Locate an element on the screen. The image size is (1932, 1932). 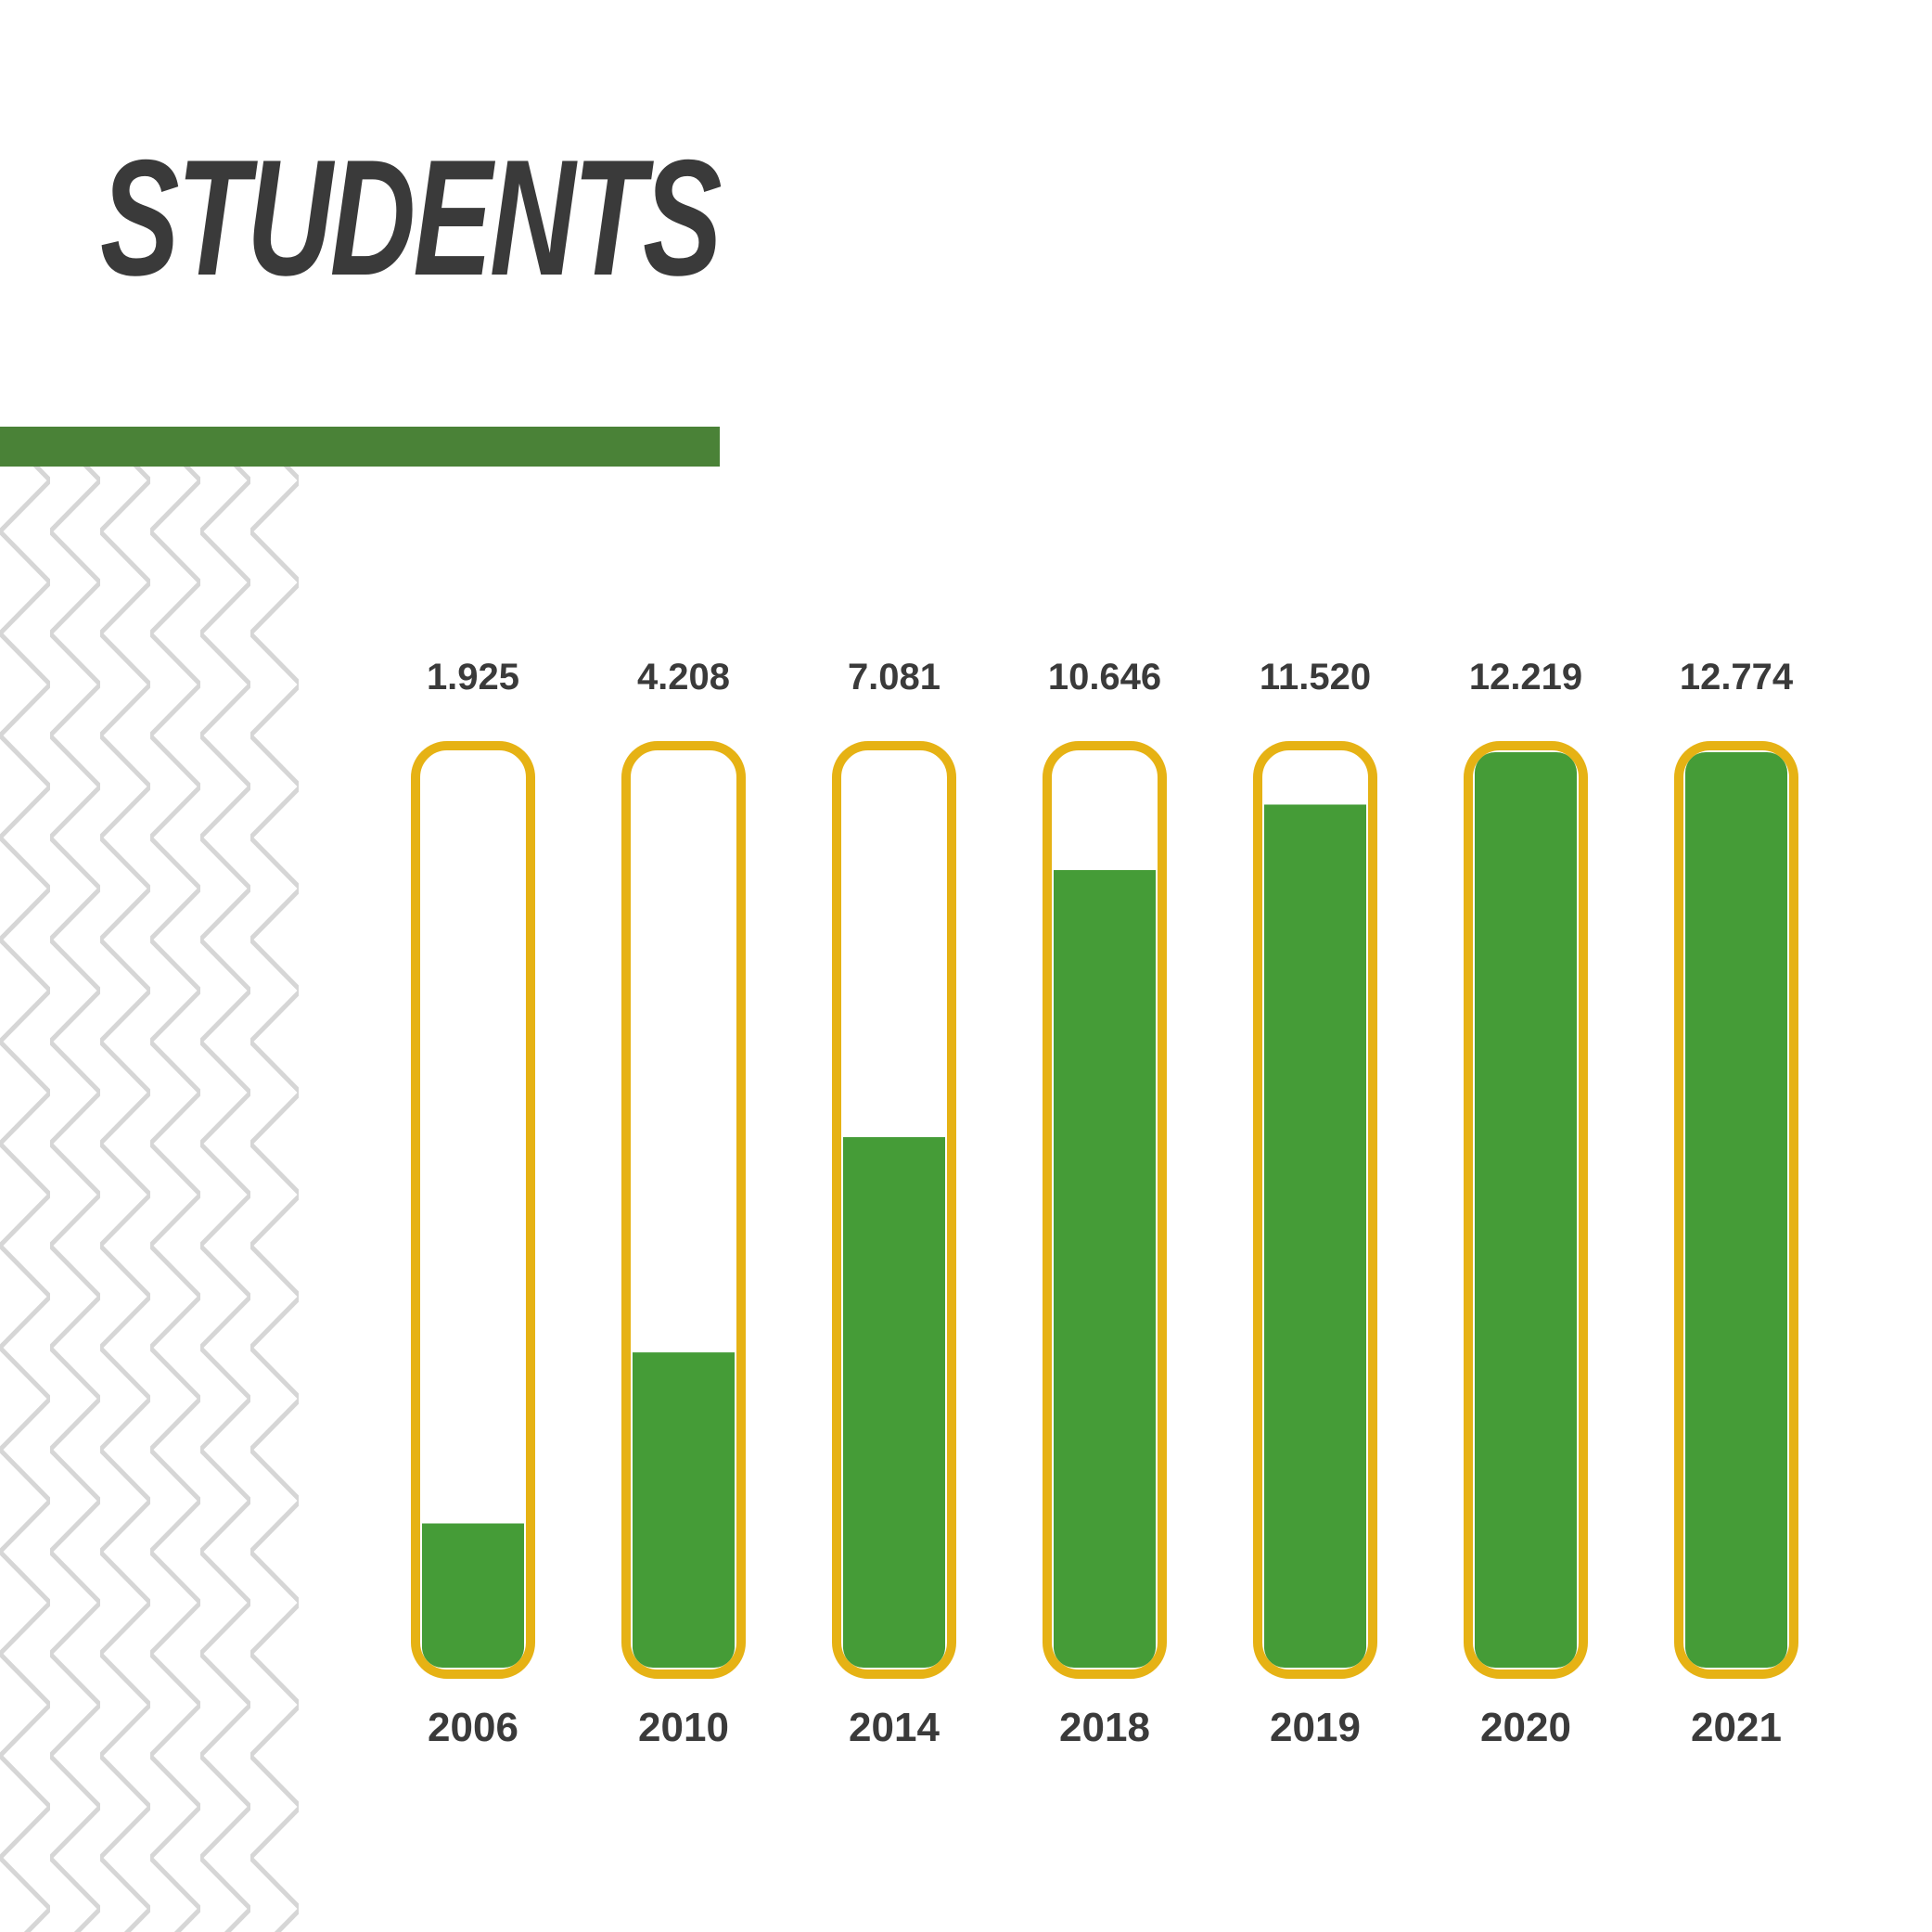
bar-track is located at coordinates (473, 1210).